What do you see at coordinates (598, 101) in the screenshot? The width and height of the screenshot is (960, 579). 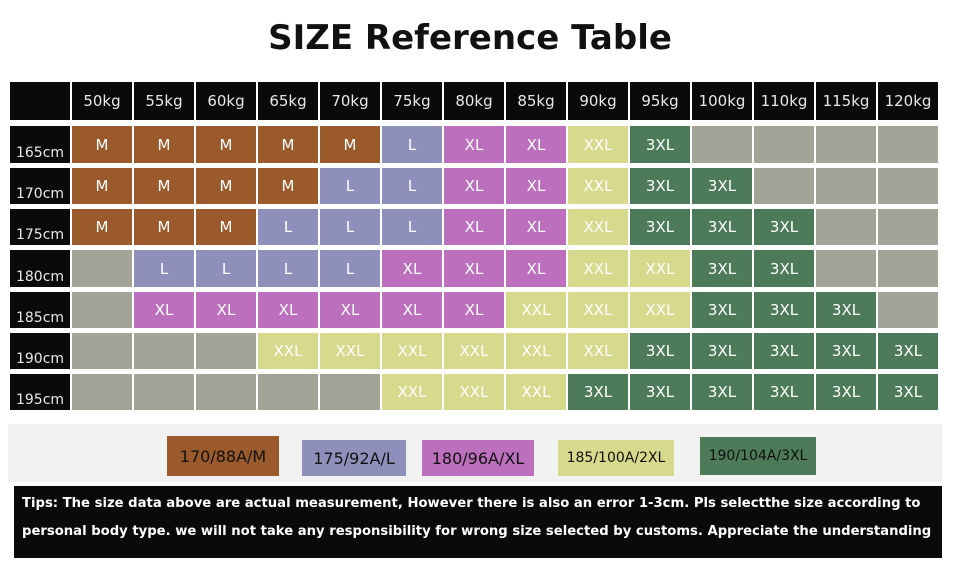 I see `weight-header: 90kg` at bounding box center [598, 101].